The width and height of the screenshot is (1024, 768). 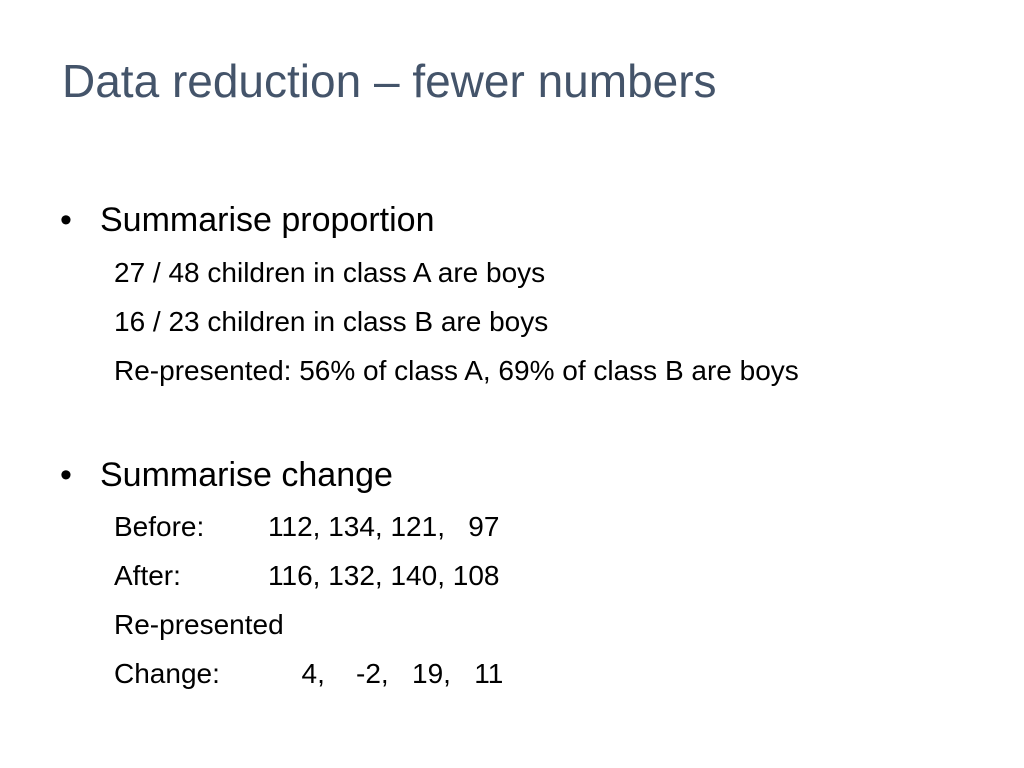 I want to click on change-values: 4, -2, 19, 11, so click(x=395, y=673).